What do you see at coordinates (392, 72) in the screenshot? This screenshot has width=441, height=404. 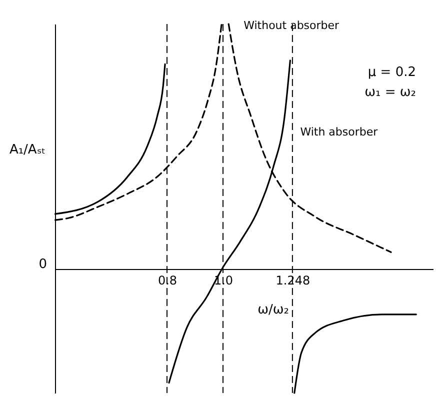 I see `annotation: μ = 0.2` at bounding box center [392, 72].